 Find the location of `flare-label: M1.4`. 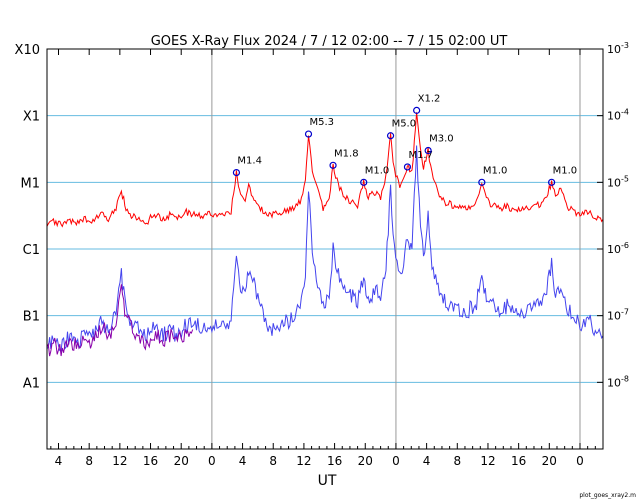

flare-label: M1.4 is located at coordinates (249, 161).